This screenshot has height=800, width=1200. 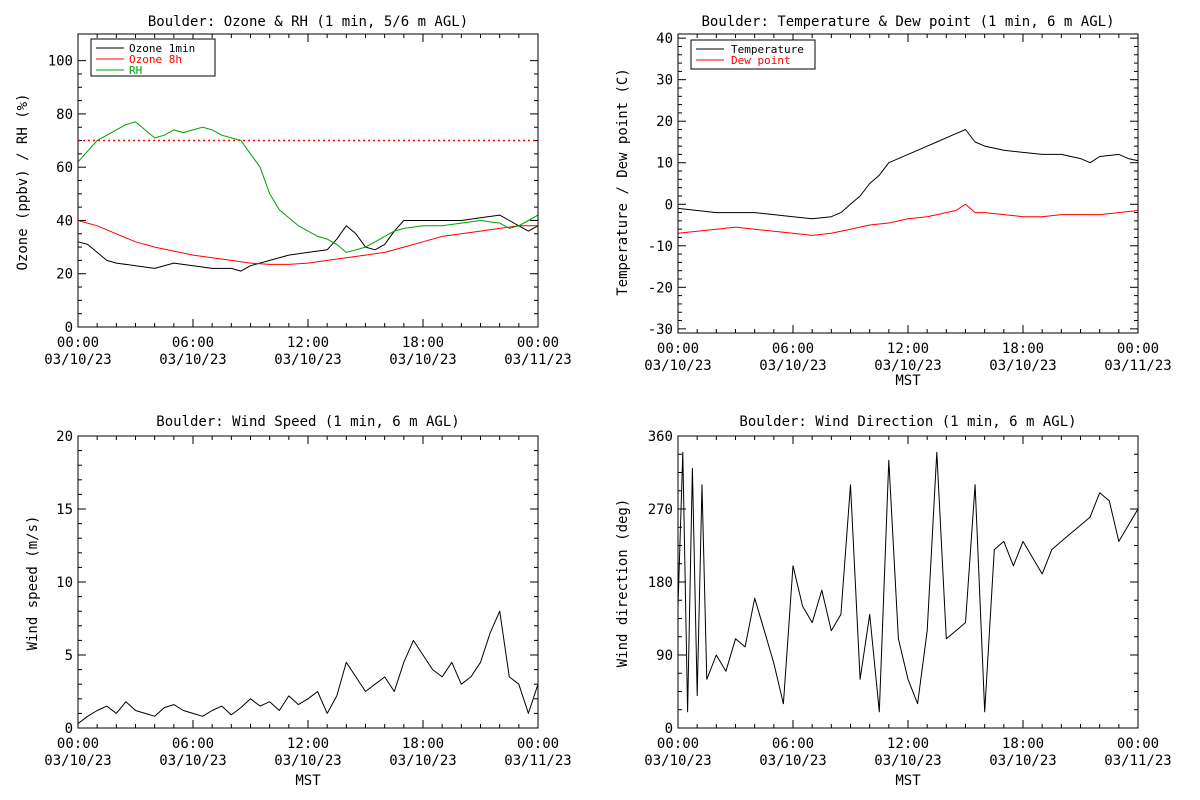 I want to click on series-temperature-line, so click(x=908, y=174).